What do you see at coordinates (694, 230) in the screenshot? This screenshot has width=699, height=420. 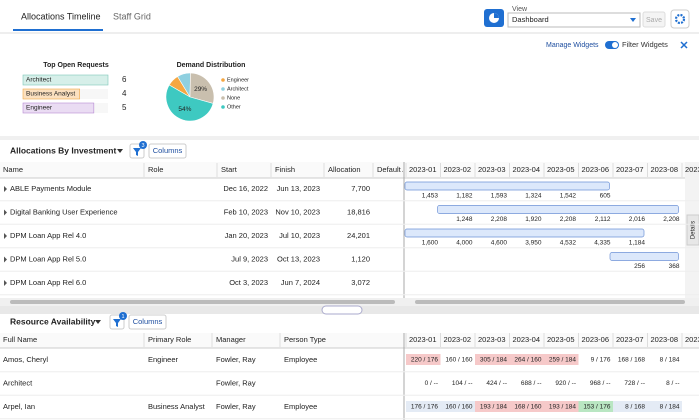 I see `details-label: Details` at bounding box center [694, 230].